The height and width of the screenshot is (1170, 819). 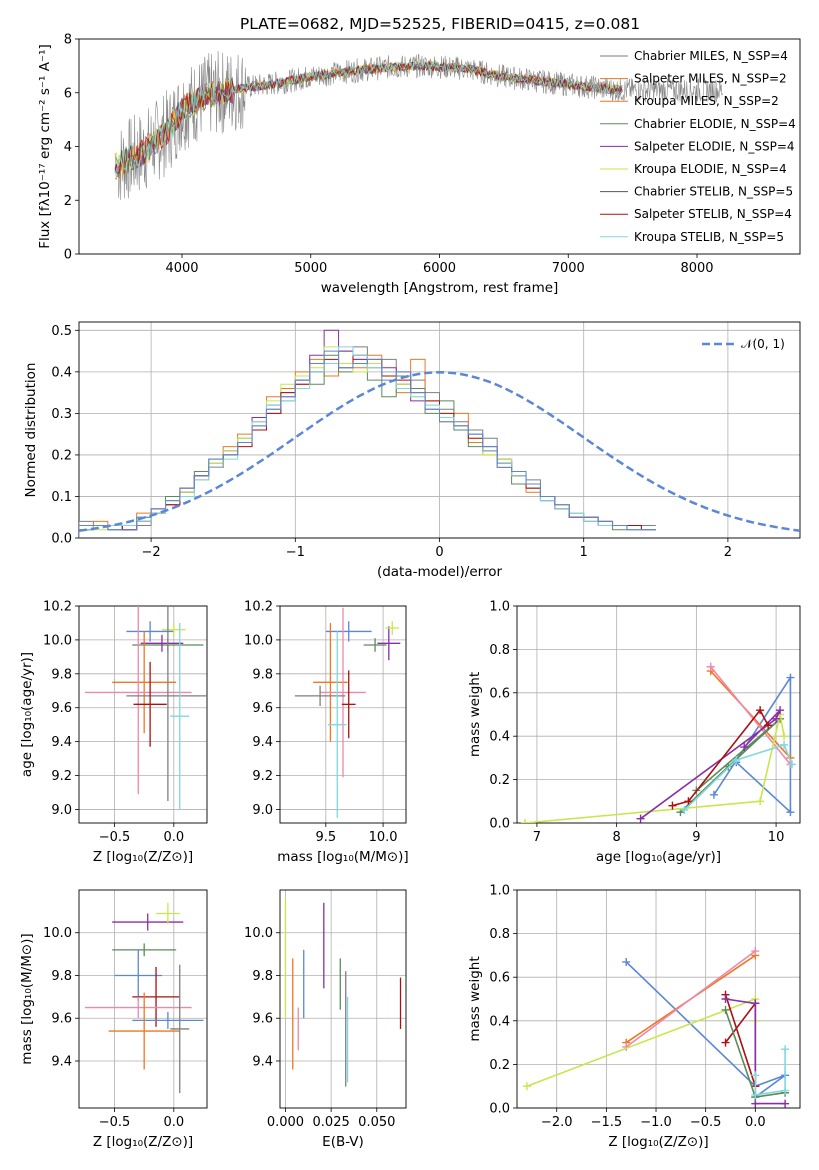 What do you see at coordinates (61, 414) in the screenshot?
I see `y-tick-label: 0.3` at bounding box center [61, 414].